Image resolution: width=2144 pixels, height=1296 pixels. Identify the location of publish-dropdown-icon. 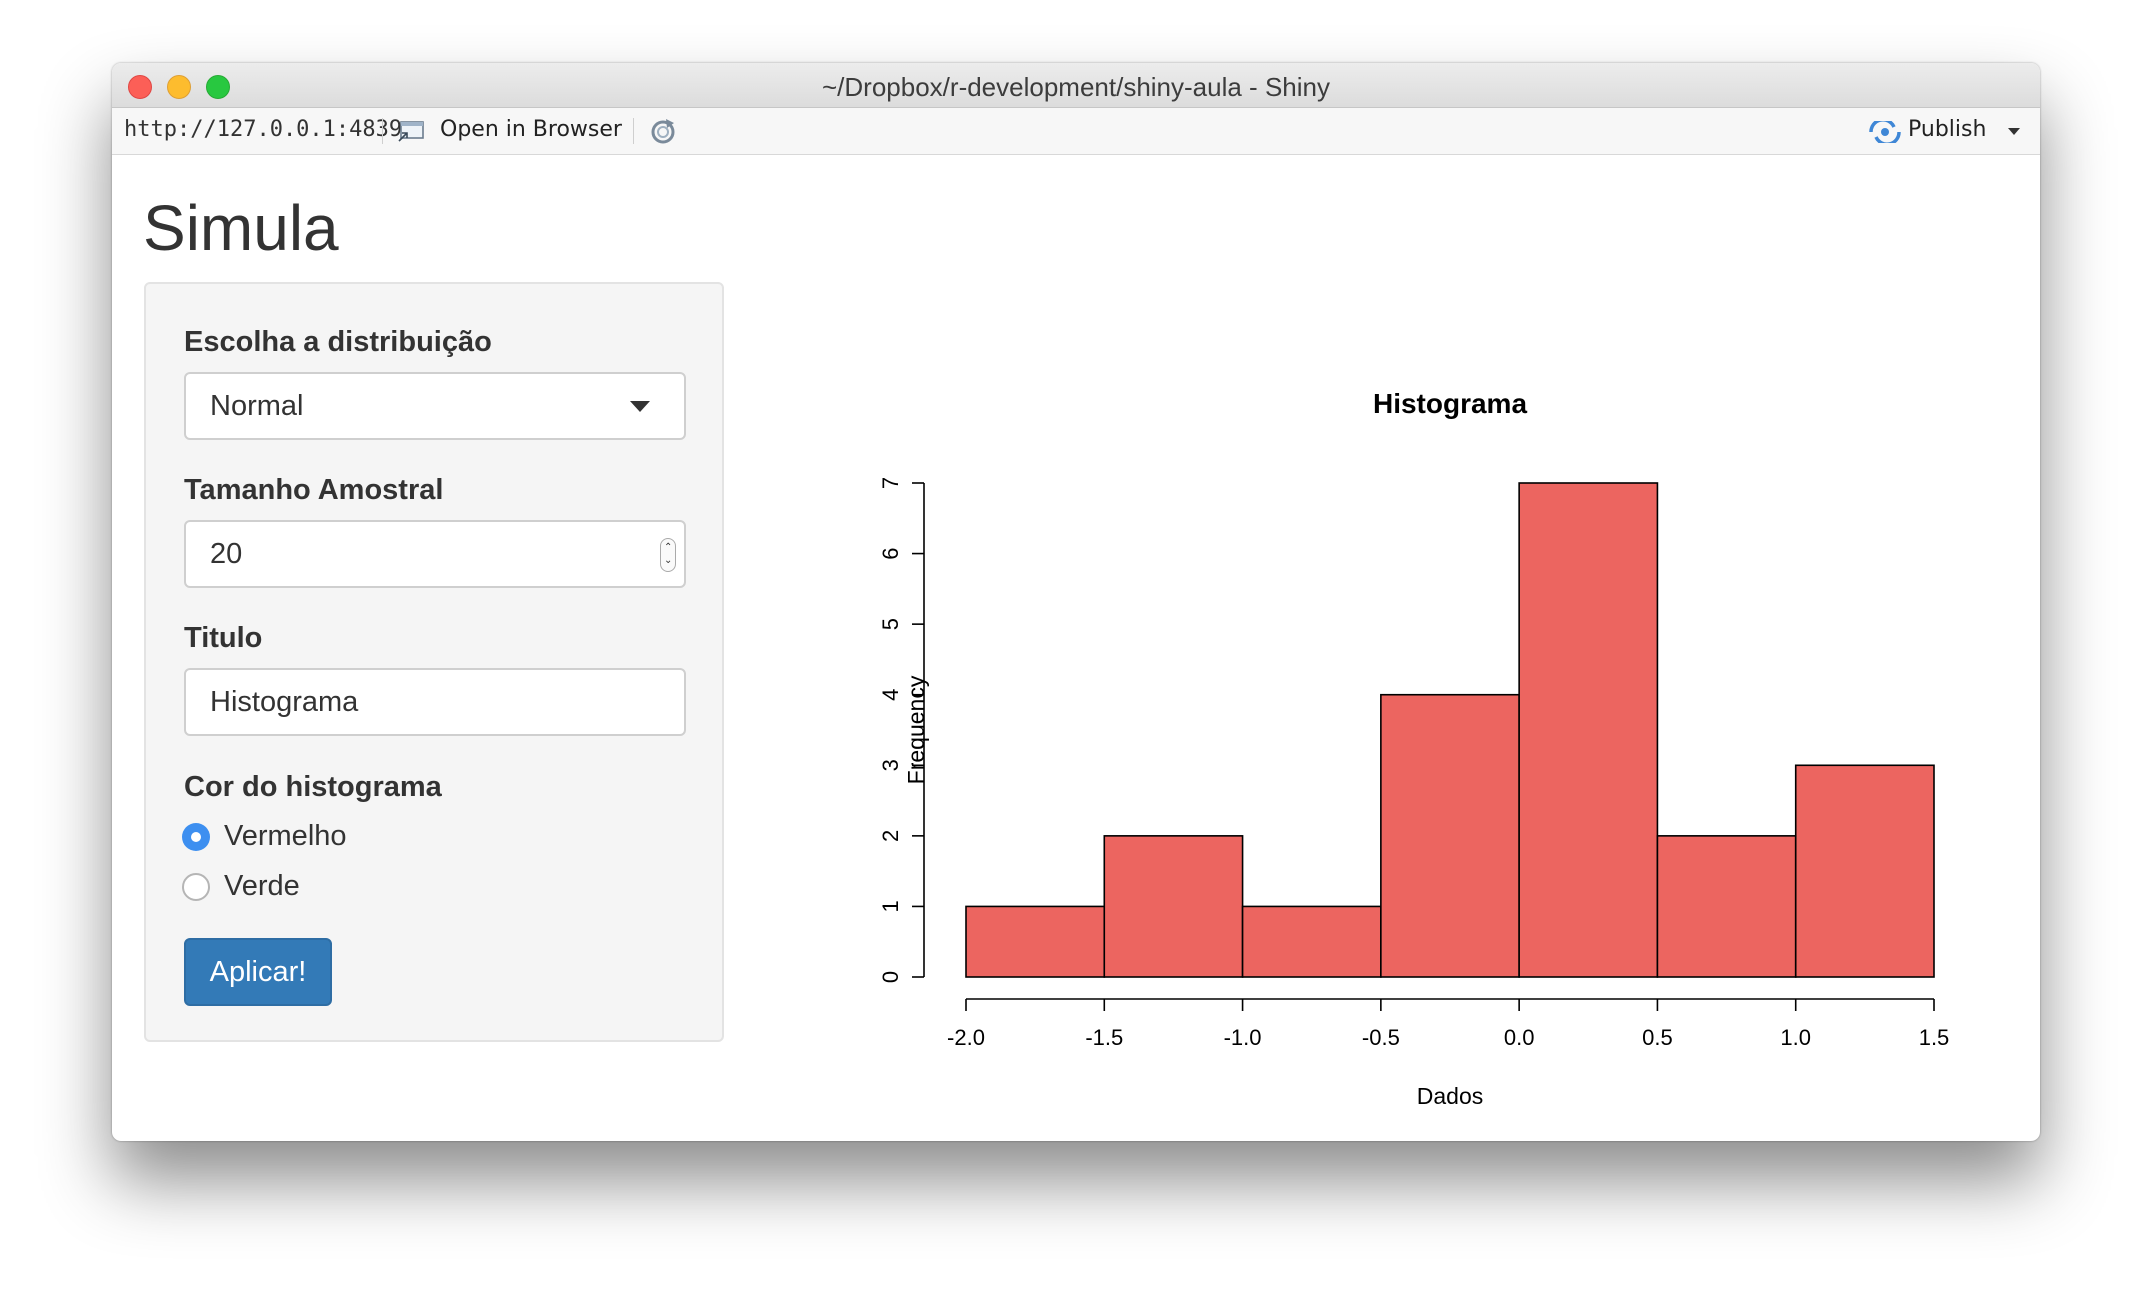
(2014, 131).